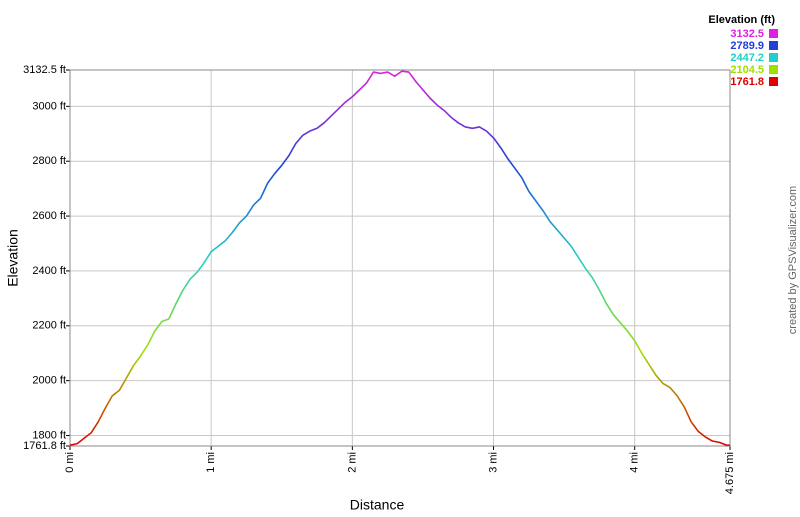 The height and width of the screenshot is (517, 800). I want to click on y-tick-label: 2000 ft, so click(49, 381).